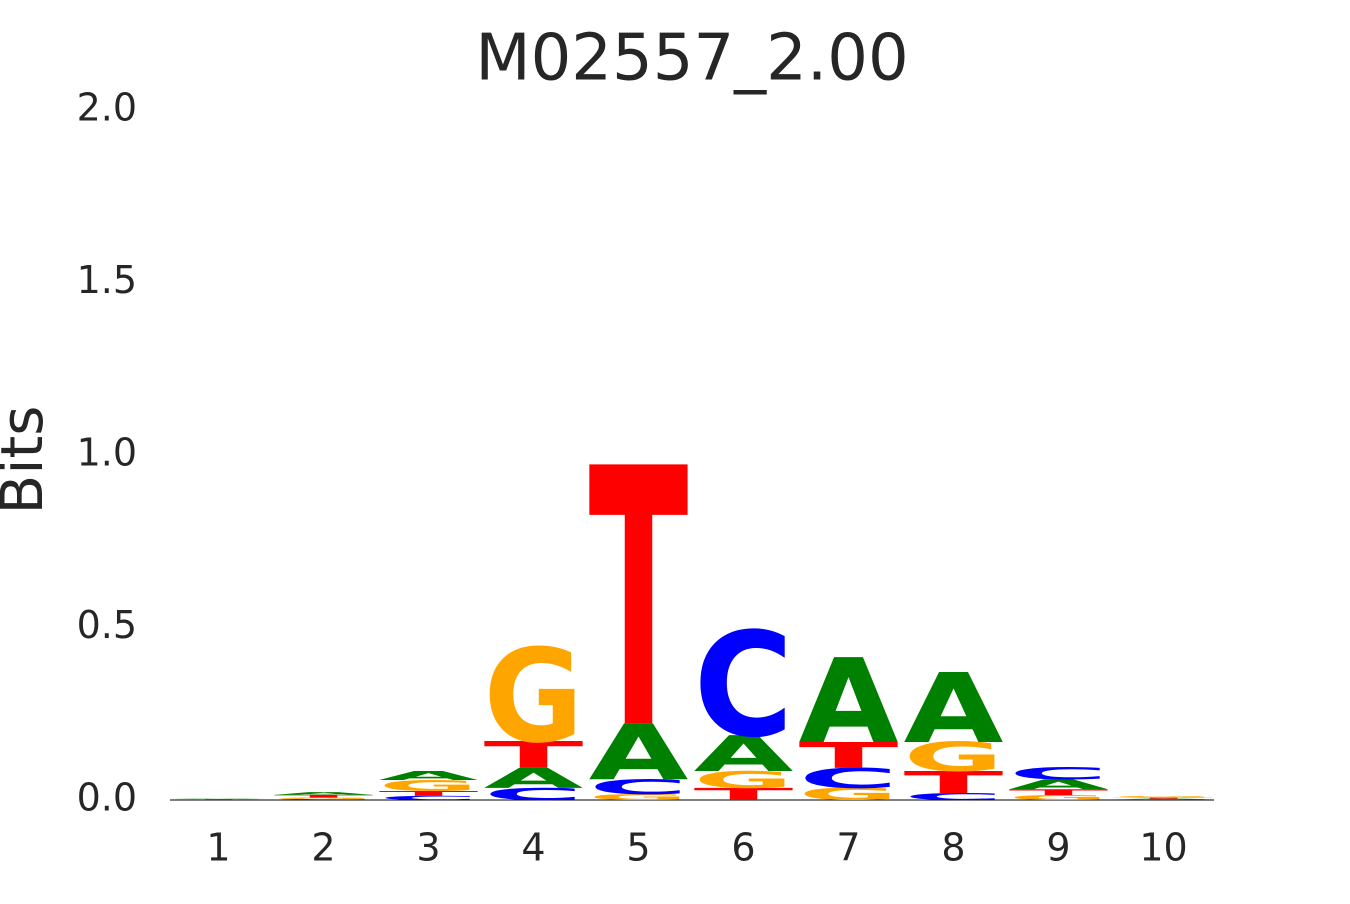 This screenshot has height=904, width=1350. Describe the element at coordinates (848, 848) in the screenshot. I see `x-tick-label: 7` at that location.